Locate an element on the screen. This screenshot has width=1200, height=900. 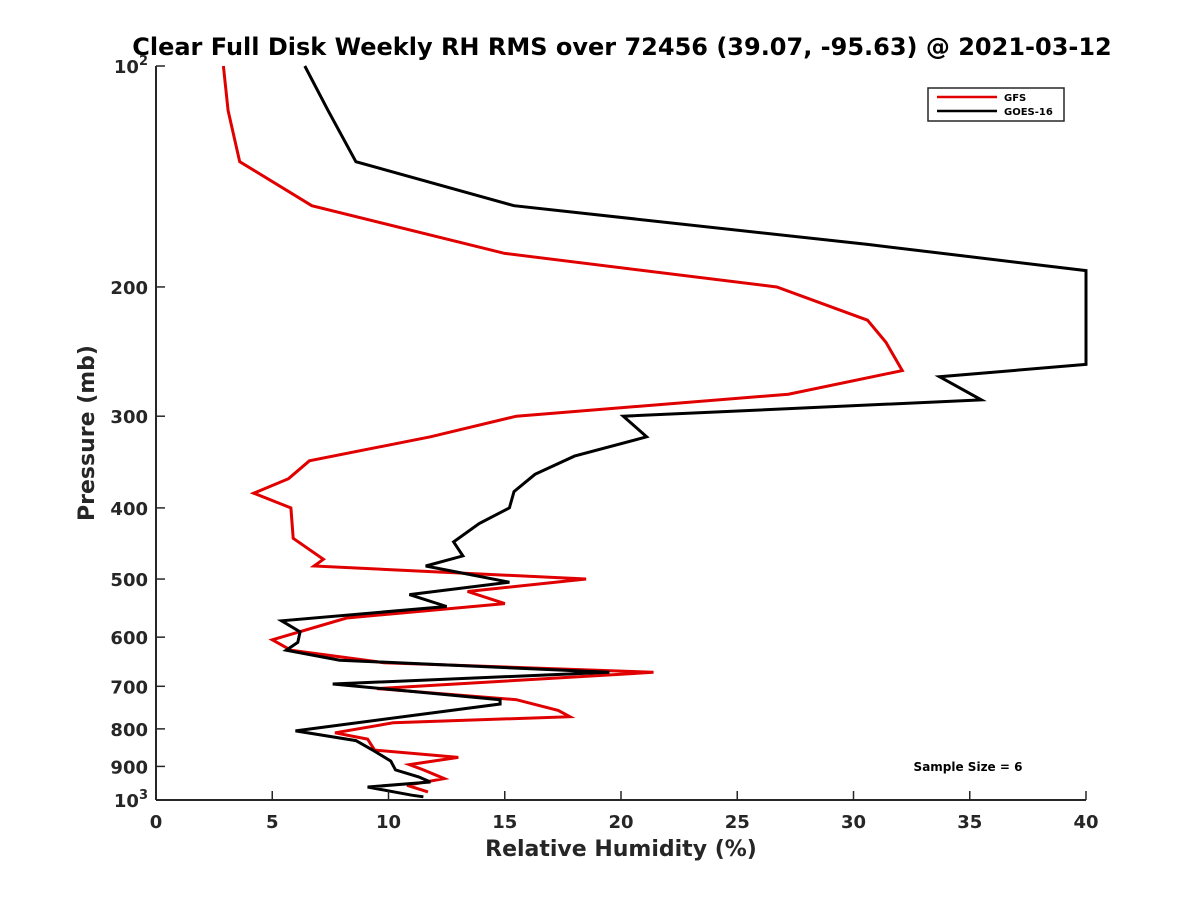
y-tick-label: 600 is located at coordinates (129, 638).